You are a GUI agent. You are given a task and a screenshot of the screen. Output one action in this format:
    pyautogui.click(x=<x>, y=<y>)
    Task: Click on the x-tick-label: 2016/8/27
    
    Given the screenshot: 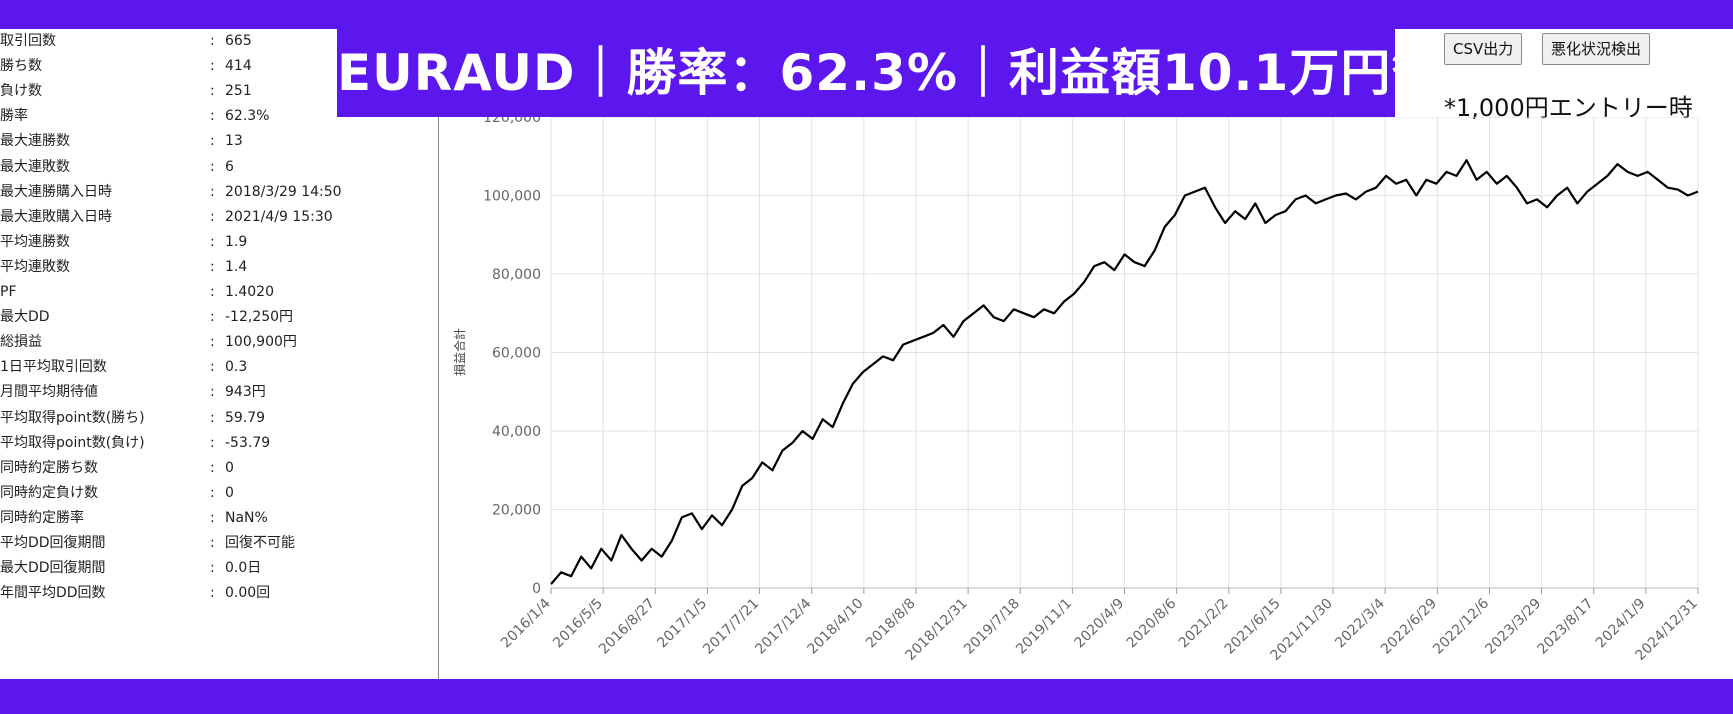 What is the action you would take?
    pyautogui.click(x=627, y=627)
    